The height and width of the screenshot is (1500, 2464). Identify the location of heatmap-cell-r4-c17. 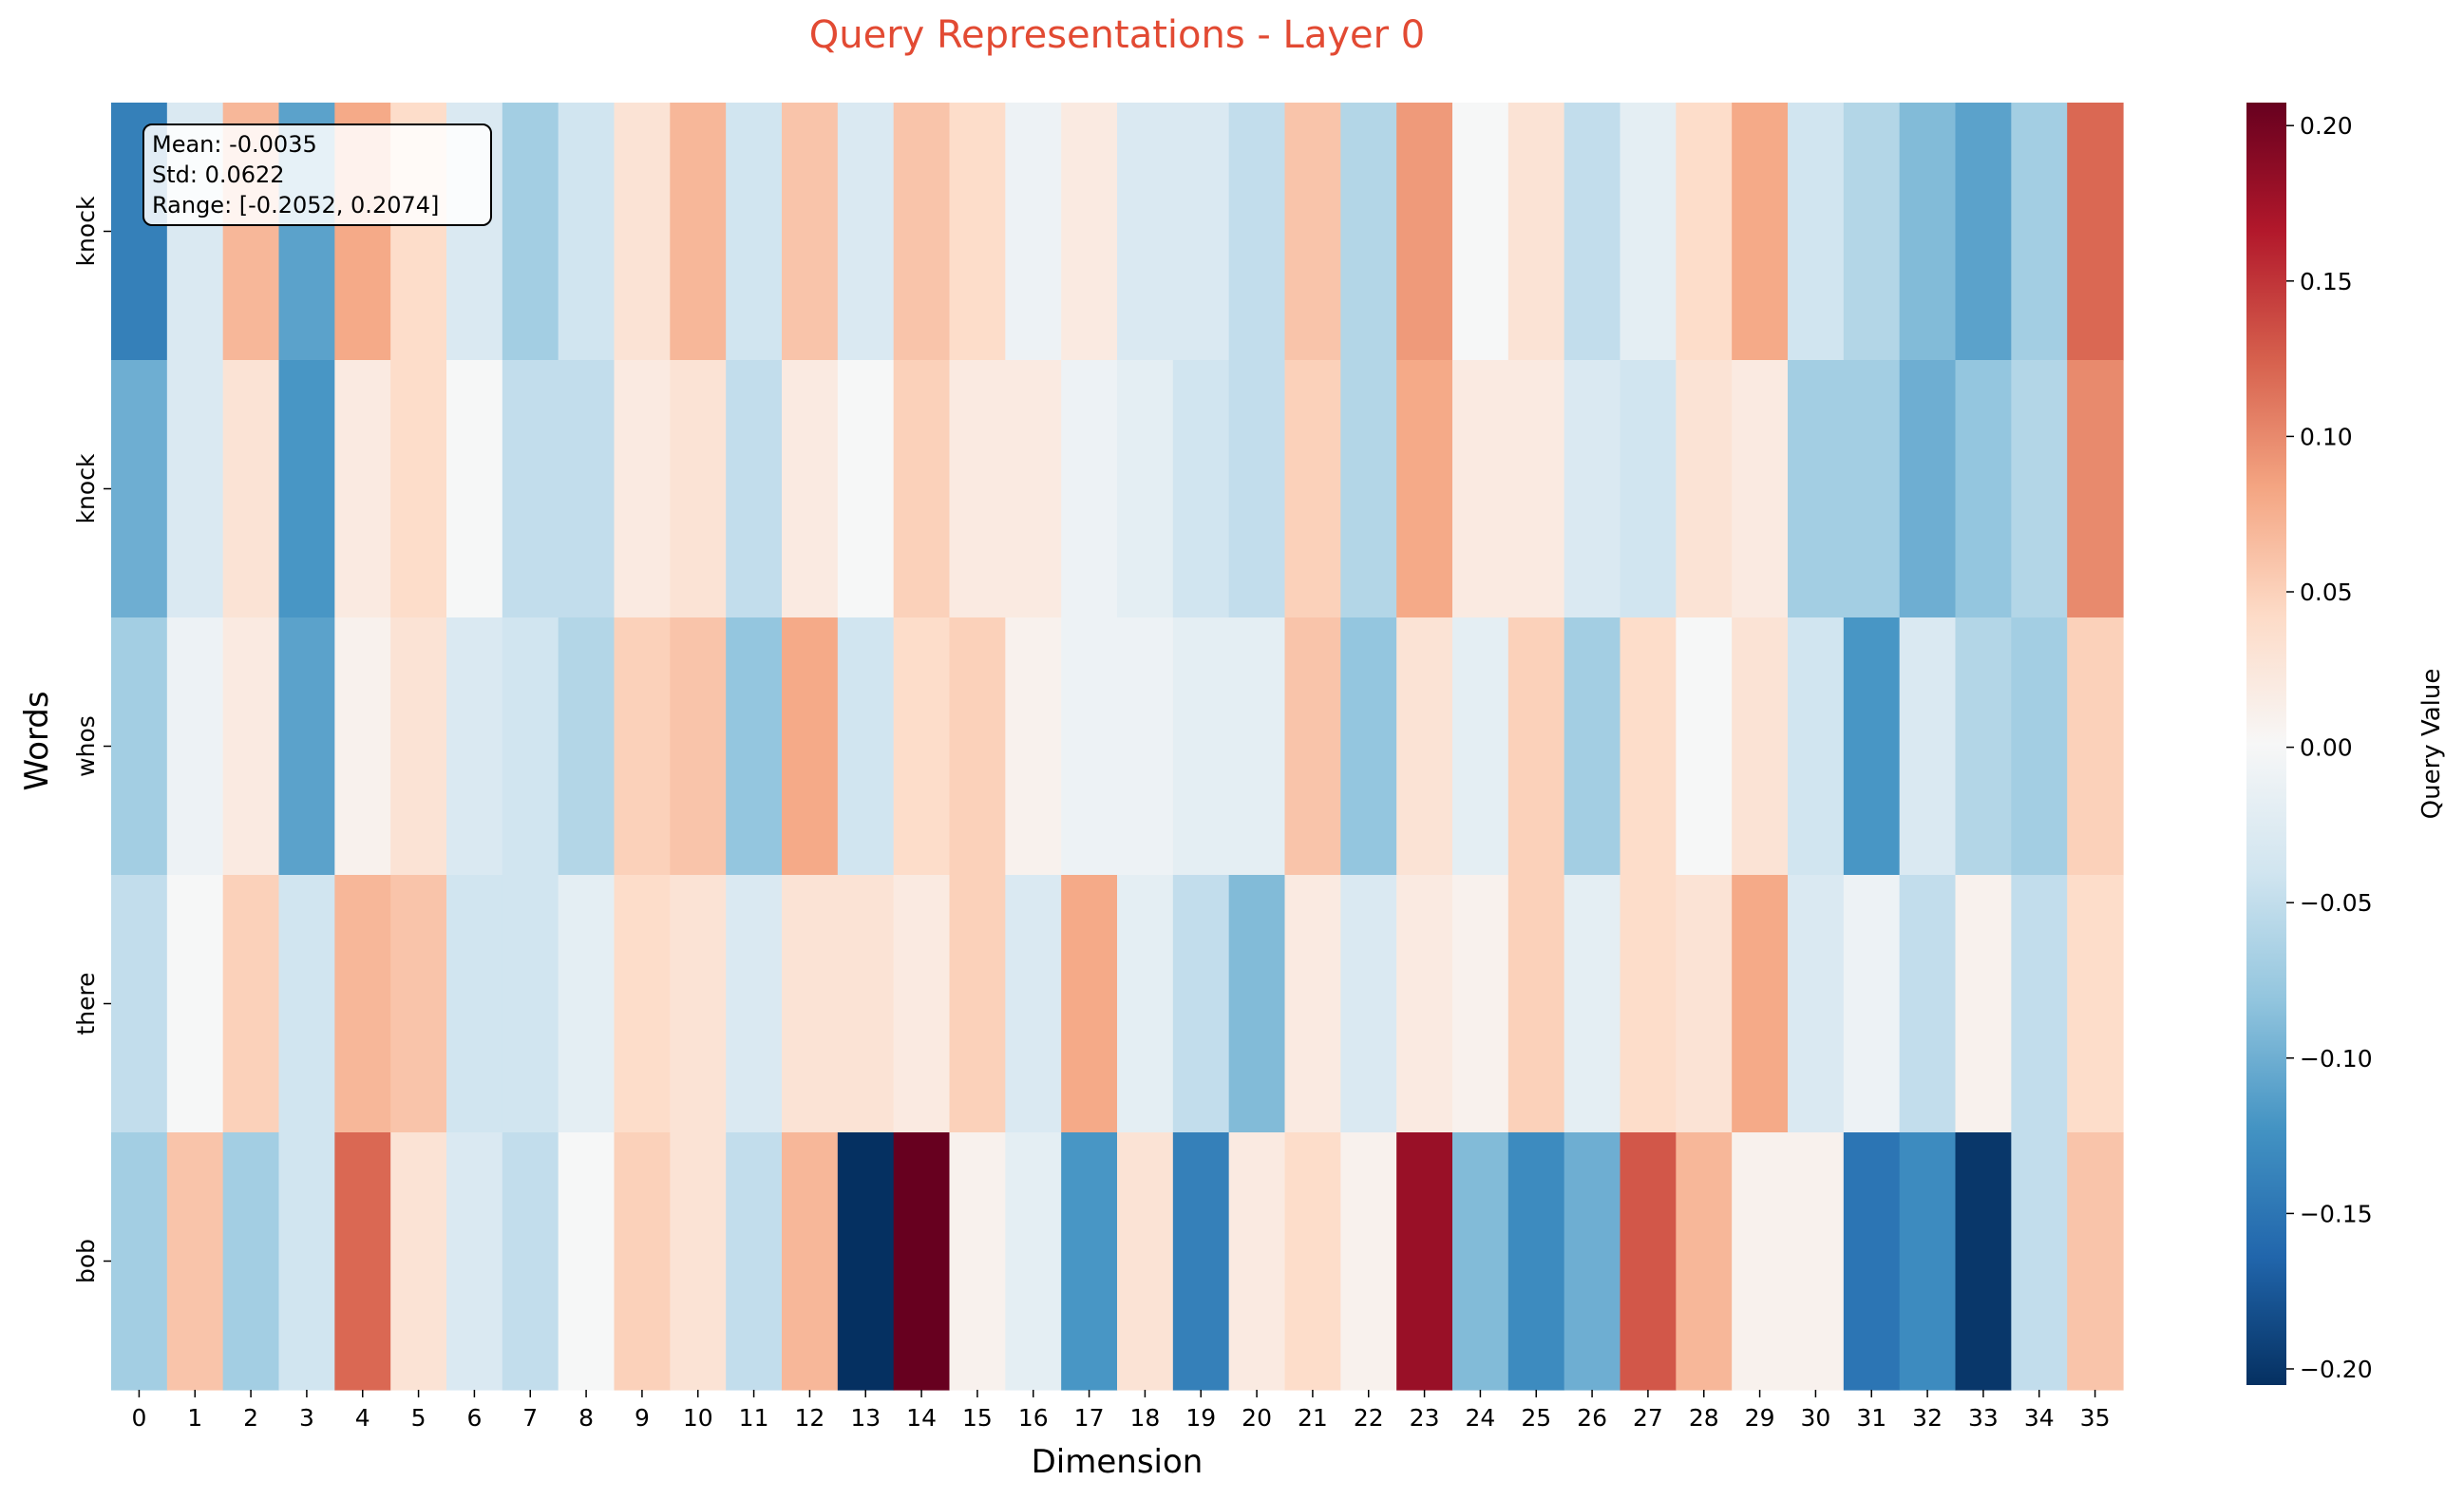
(1089, 1262).